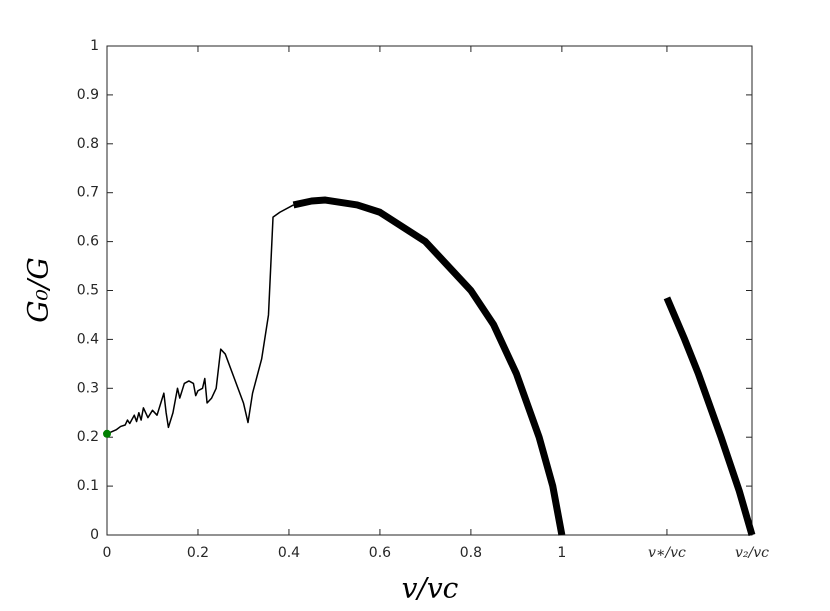  What do you see at coordinates (430, 588) in the screenshot?
I see `x-axis-label: v/vc` at bounding box center [430, 588].